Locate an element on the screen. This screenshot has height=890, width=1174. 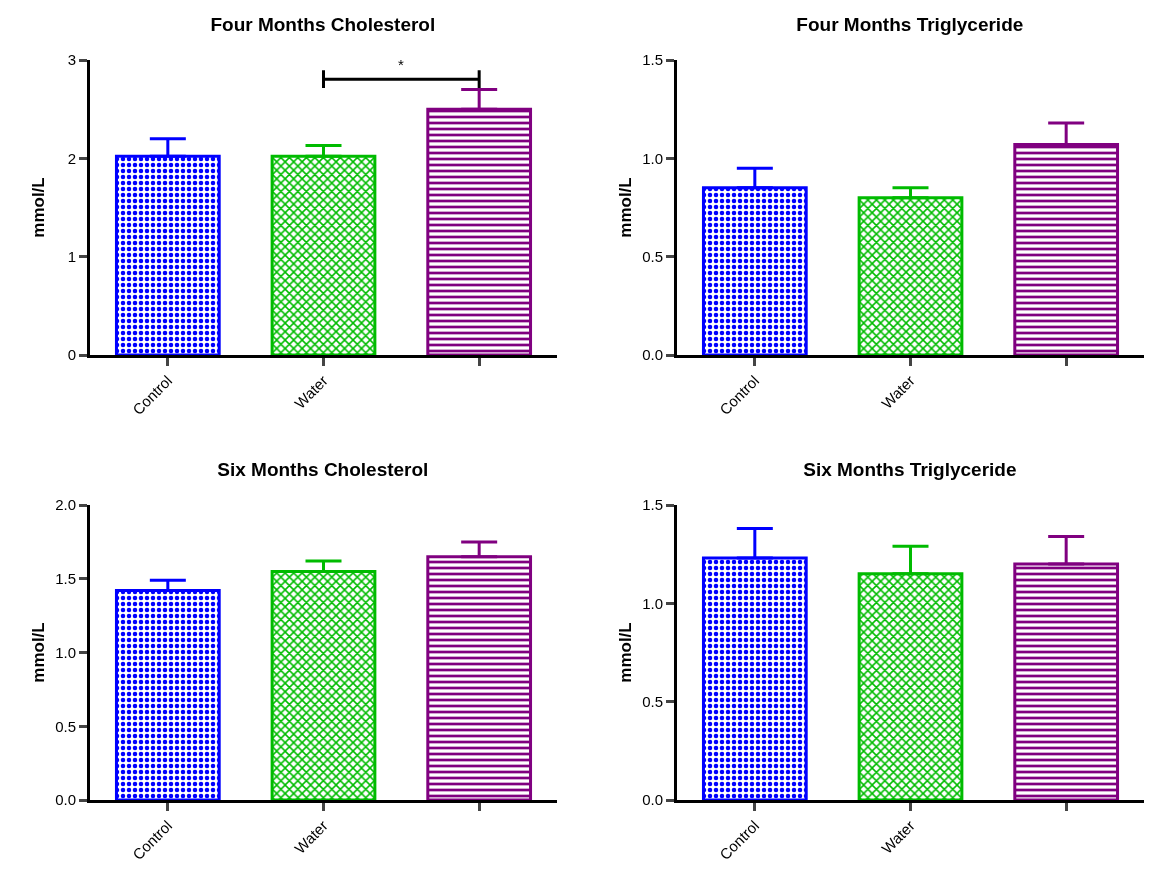
y-tick-label: 1 is located at coordinates (71, 256).